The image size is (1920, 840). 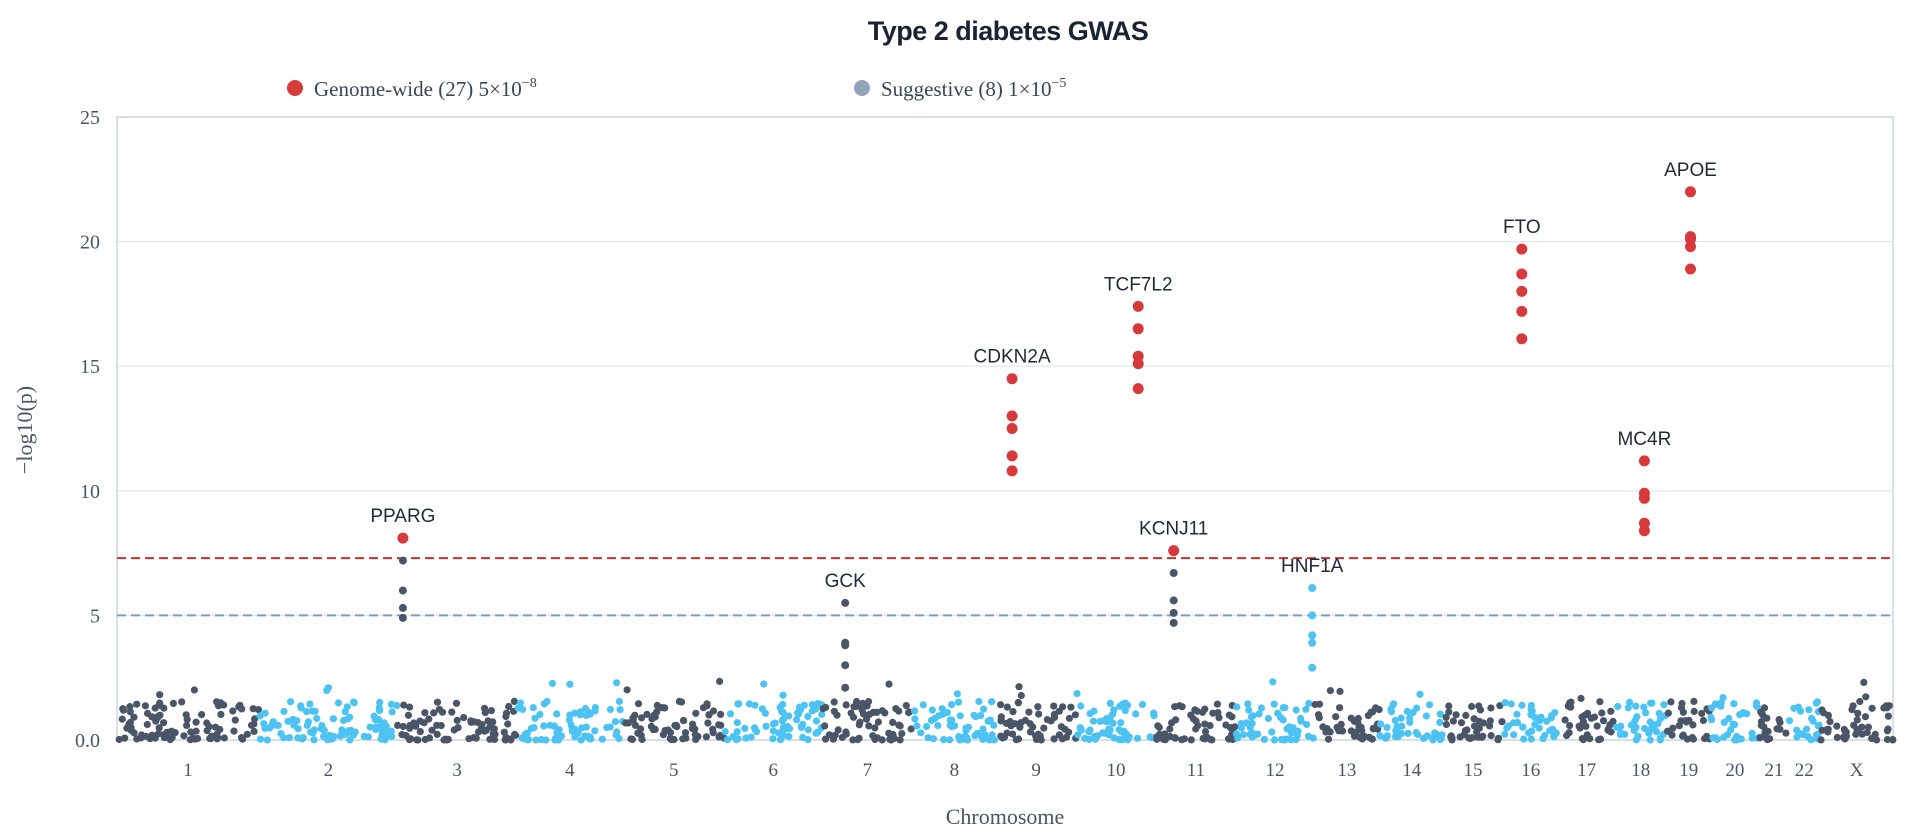 I want to click on hit-point-gck, so click(x=845, y=687).